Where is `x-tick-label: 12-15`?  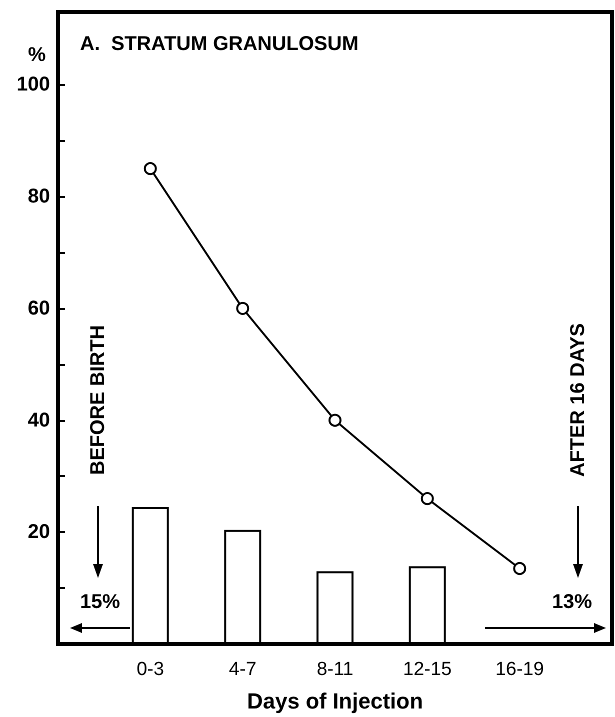 x-tick-label: 12-15 is located at coordinates (427, 669).